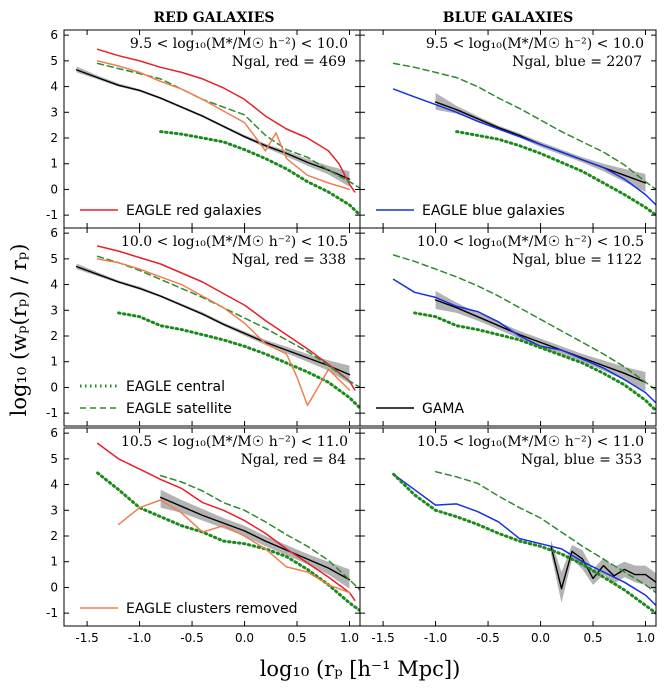  Describe the element at coordinates (194, 211) in the screenshot. I see `legend-label-eagle-red-galaxies: EAGLE red galaxies` at that location.